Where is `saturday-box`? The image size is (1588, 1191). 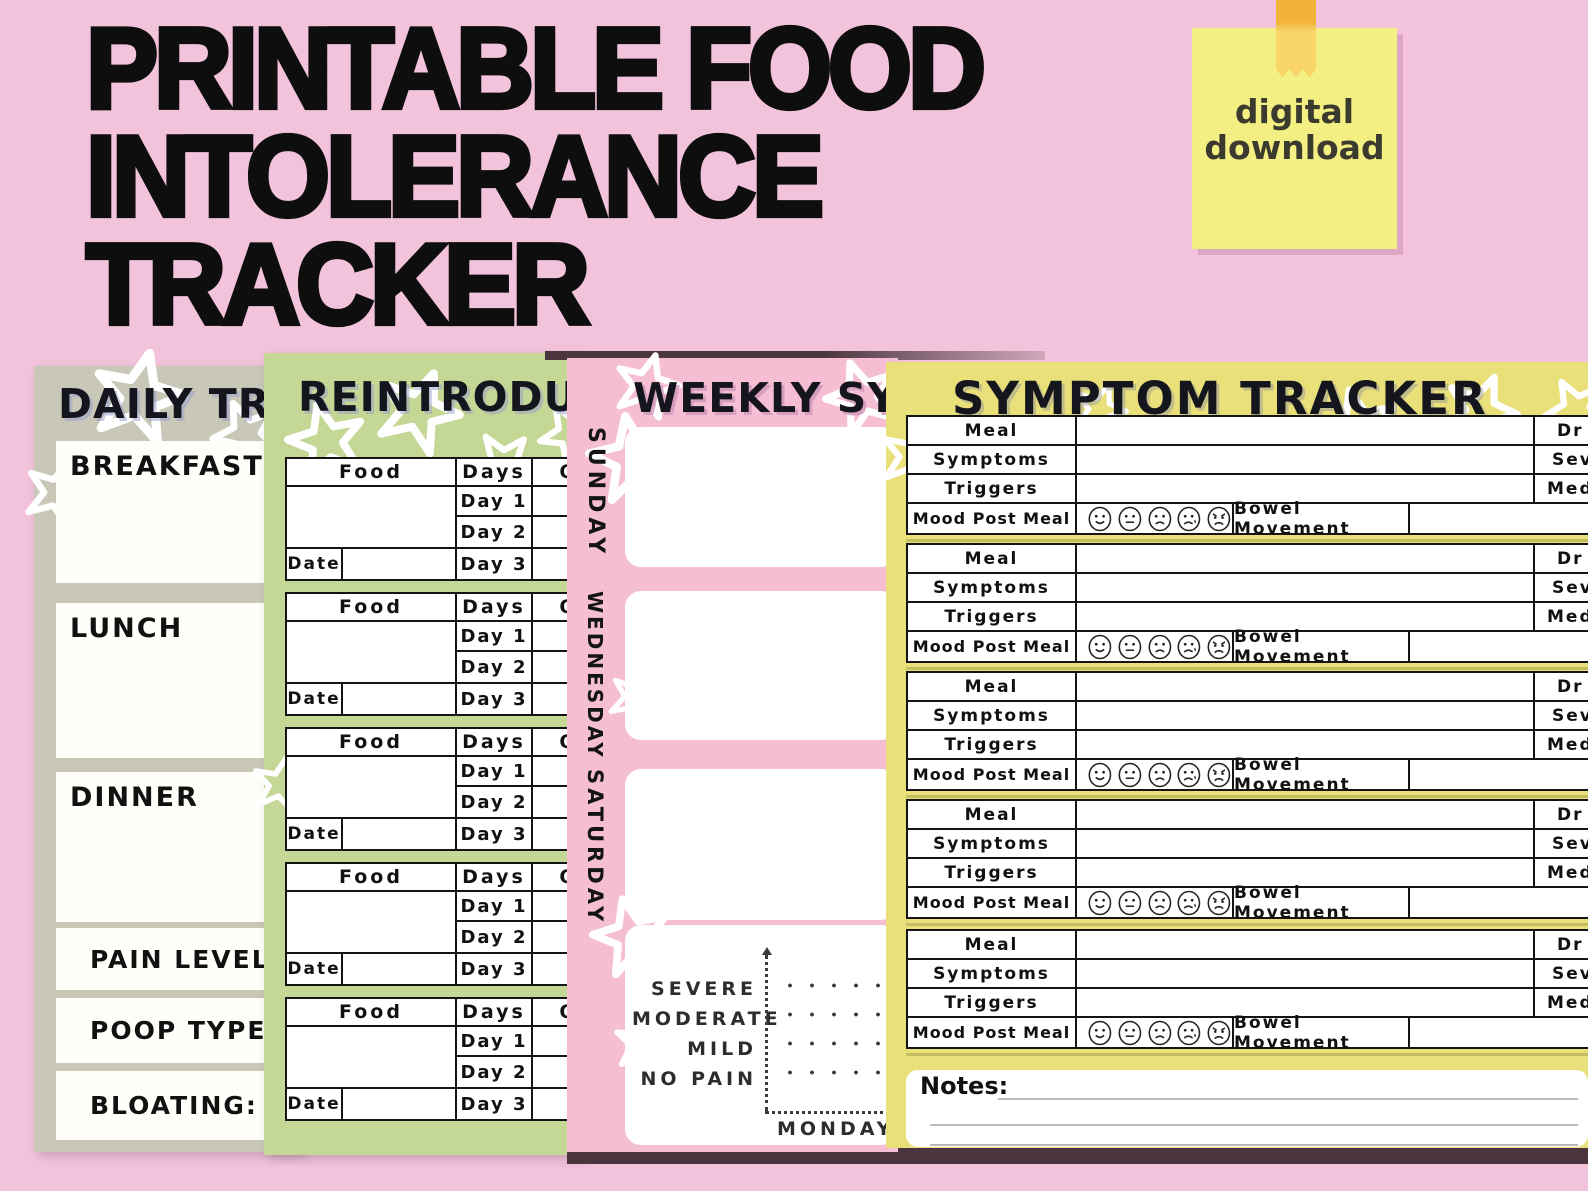
saturday-box is located at coordinates (761, 844).